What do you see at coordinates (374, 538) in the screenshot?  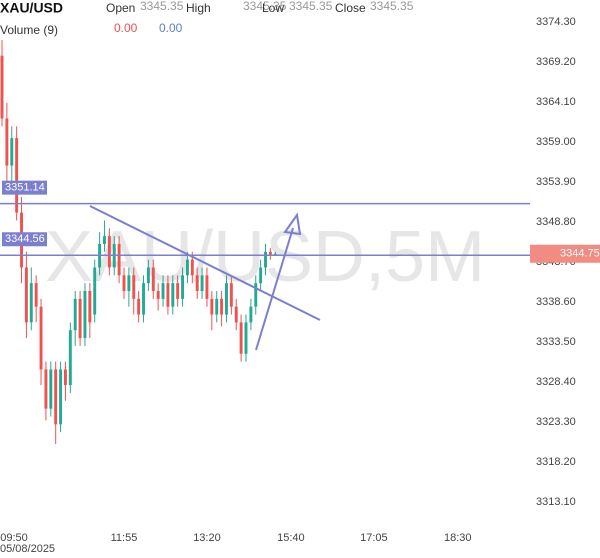 I see `x-tick-label: 17:05` at bounding box center [374, 538].